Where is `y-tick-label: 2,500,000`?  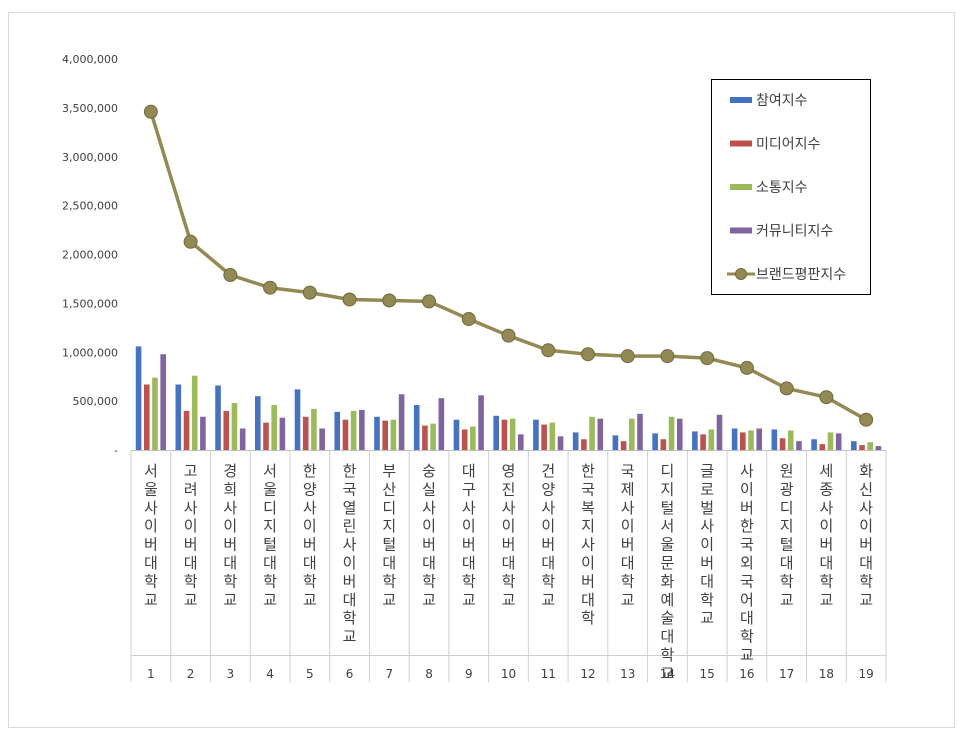 y-tick-label: 2,500,000 is located at coordinates (90, 206).